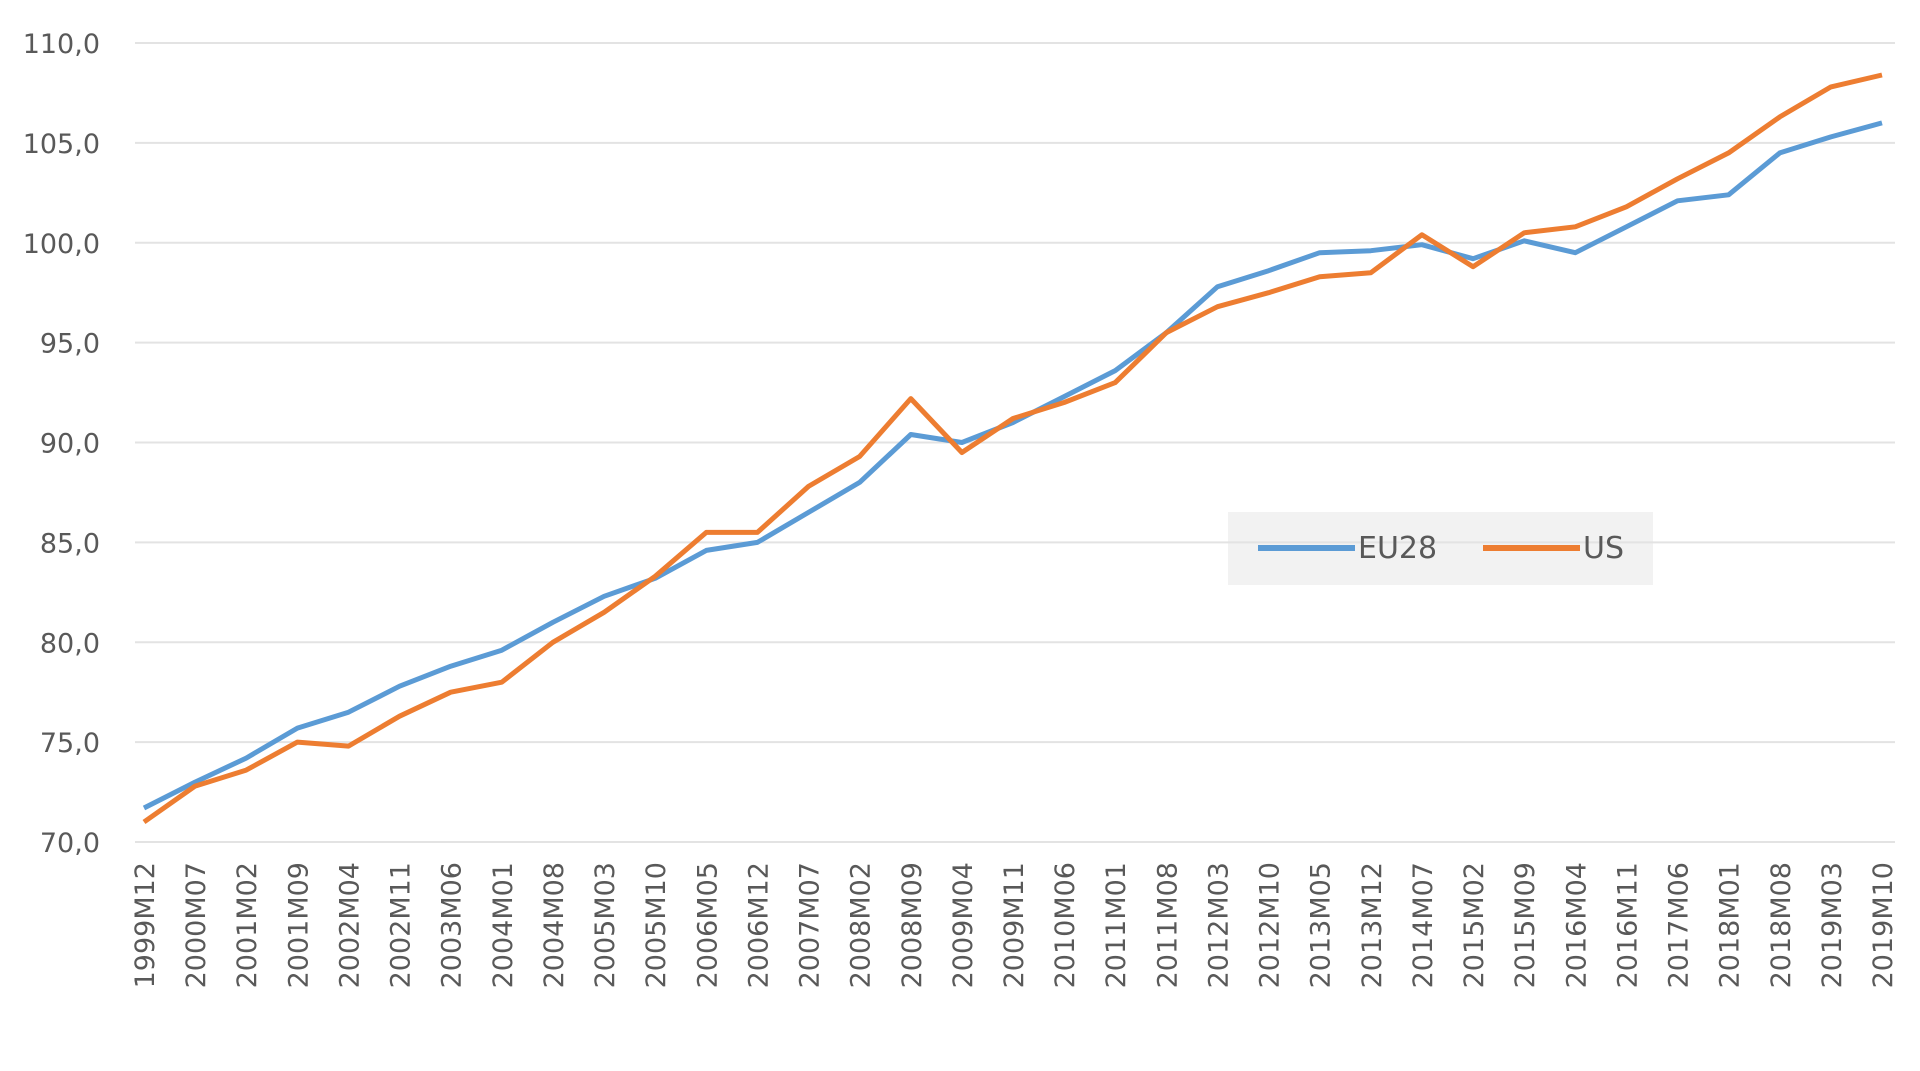 The width and height of the screenshot is (1920, 1071). What do you see at coordinates (810, 925) in the screenshot?
I see `x-tick-label: 2007M07` at bounding box center [810, 925].